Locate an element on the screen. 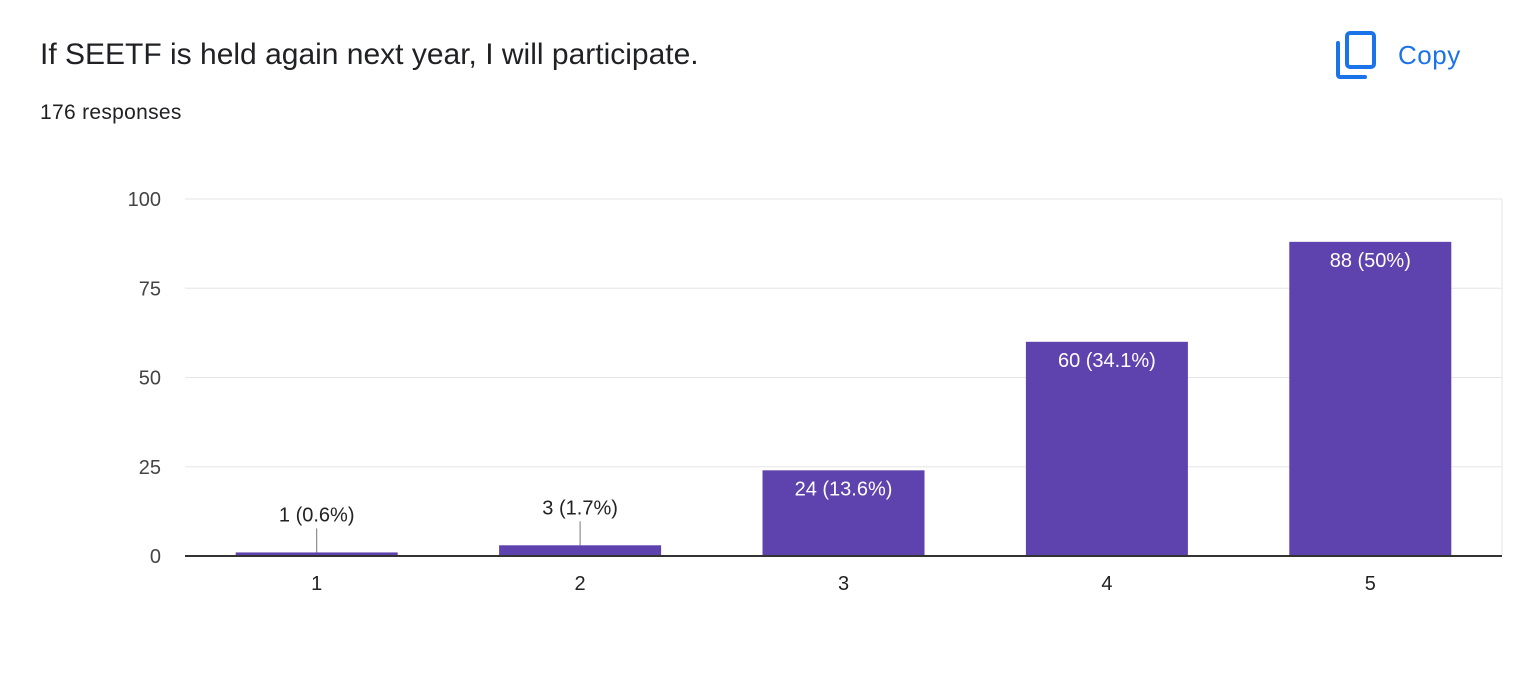  data-label: 24 (13.6%) is located at coordinates (844, 489).